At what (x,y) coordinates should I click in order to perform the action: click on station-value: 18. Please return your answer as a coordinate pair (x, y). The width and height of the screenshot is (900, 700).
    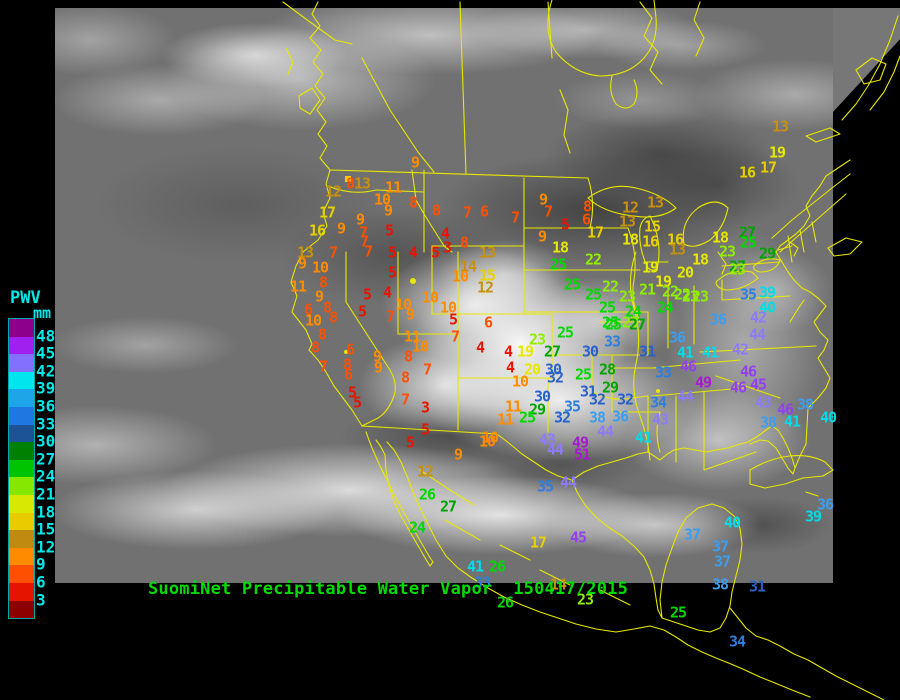
    Looking at the image, I should click on (630, 239).